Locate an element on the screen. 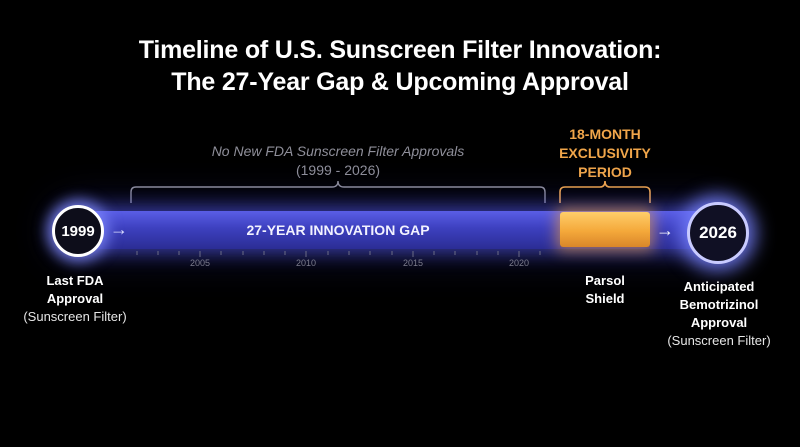 The height and width of the screenshot is (447, 800). exclusivity-brace is located at coordinates (605, 191).